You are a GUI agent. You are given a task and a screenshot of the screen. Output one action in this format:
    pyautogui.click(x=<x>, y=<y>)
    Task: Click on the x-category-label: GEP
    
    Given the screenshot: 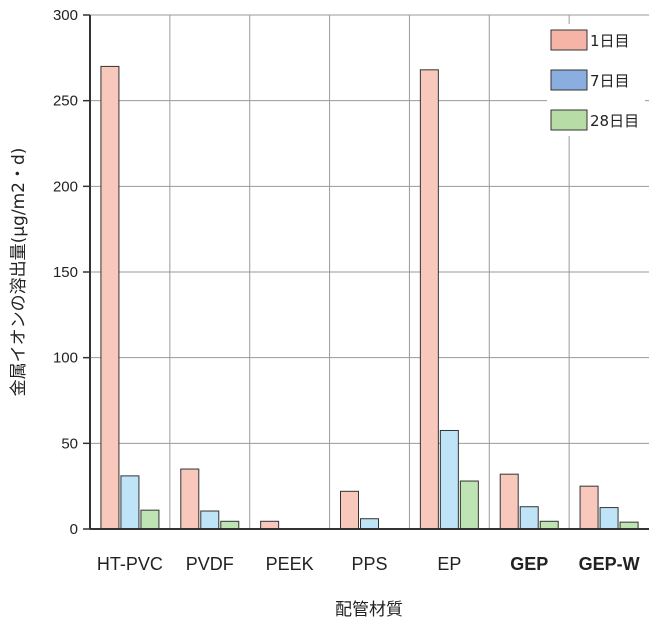 What is the action you would take?
    pyautogui.click(x=529, y=564)
    